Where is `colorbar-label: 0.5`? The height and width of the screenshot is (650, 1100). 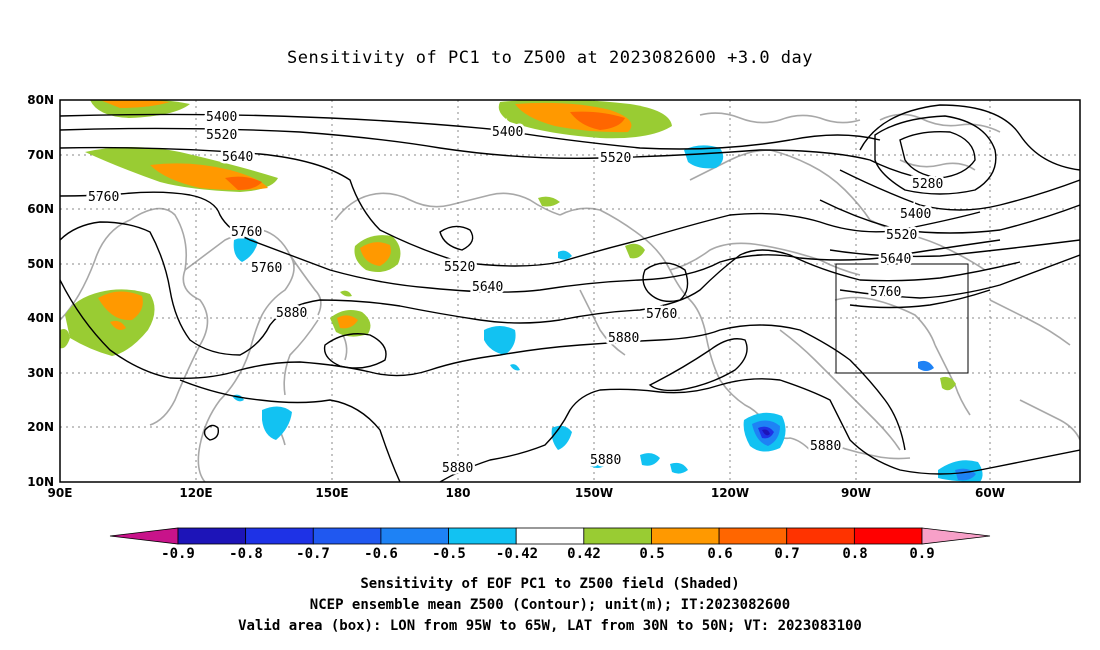
colorbar-label: 0.5 is located at coordinates (651, 554).